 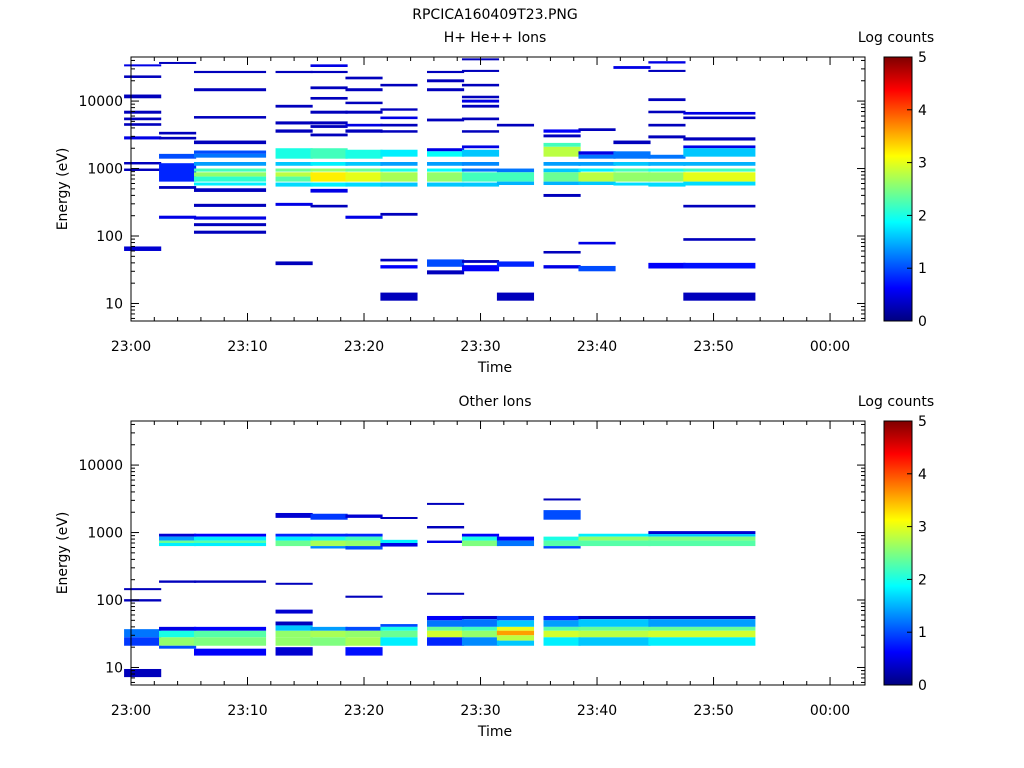 I want to click on x-tick-label: 23:00, so click(x=131, y=711).